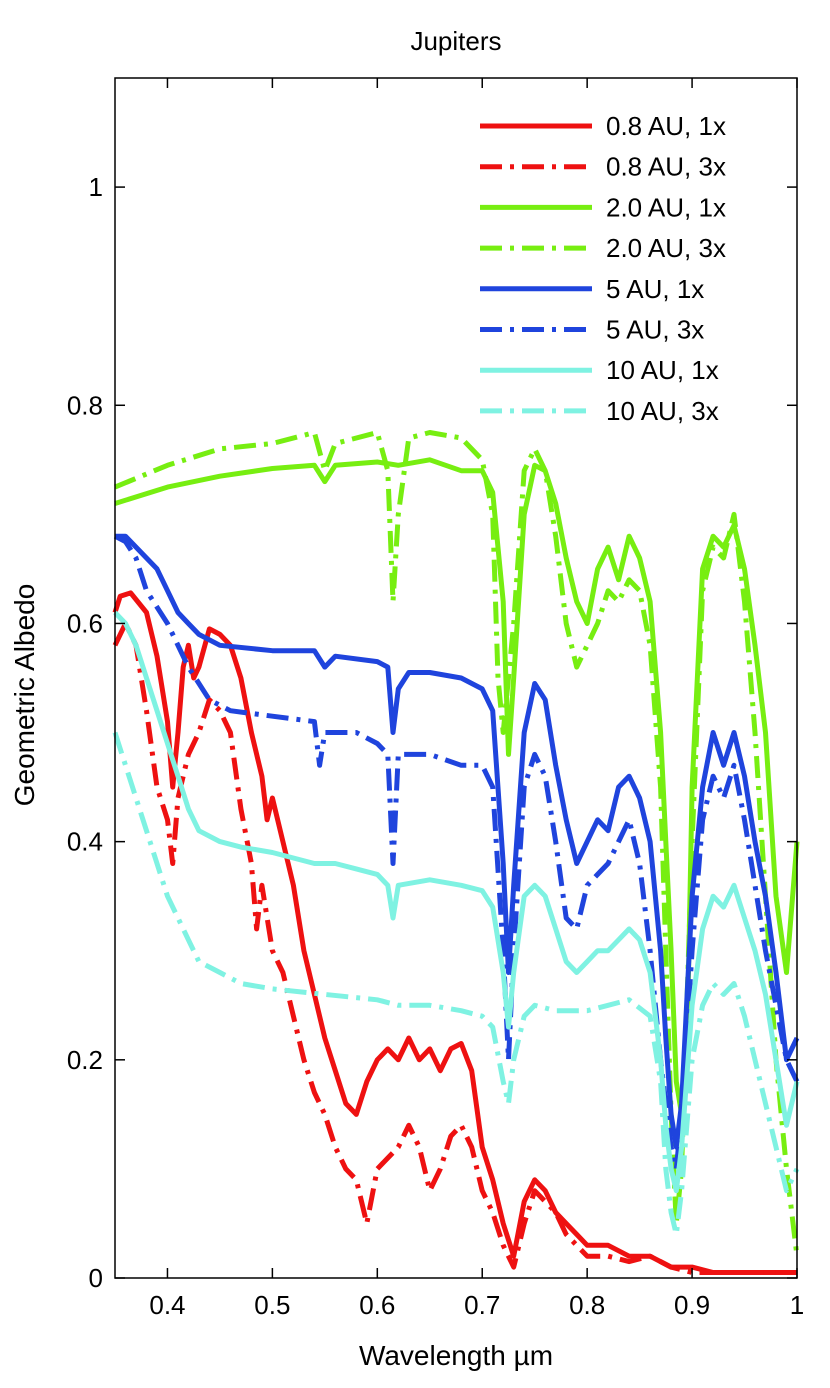  What do you see at coordinates (96, 187) in the screenshot?
I see `y-tick-label: 1` at bounding box center [96, 187].